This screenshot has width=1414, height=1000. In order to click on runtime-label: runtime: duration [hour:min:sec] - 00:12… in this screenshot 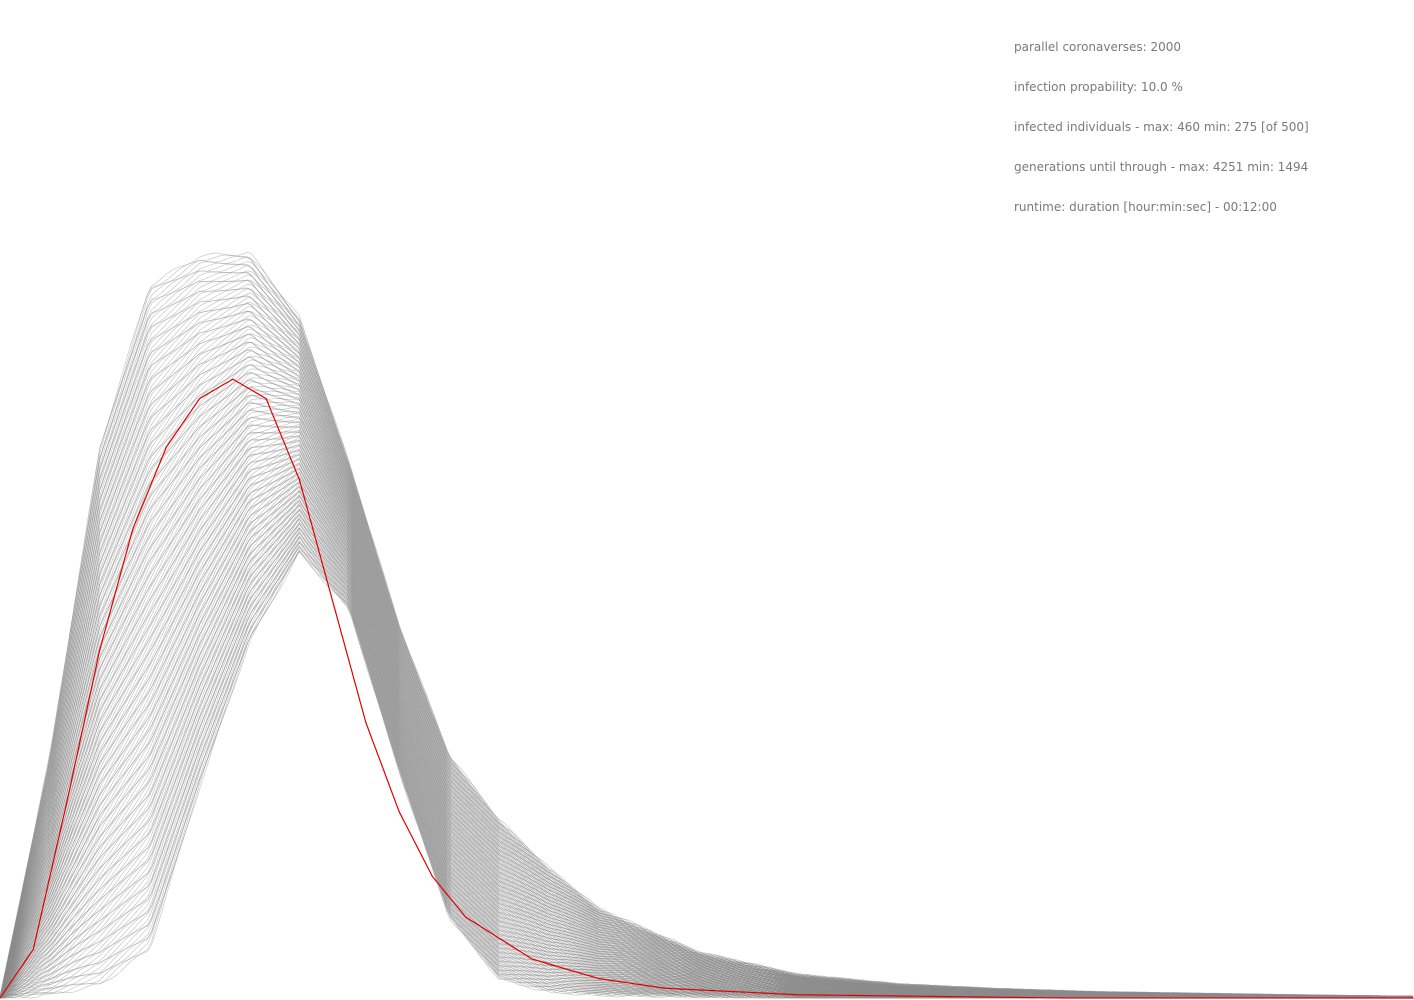, I will do `click(1145, 207)`.